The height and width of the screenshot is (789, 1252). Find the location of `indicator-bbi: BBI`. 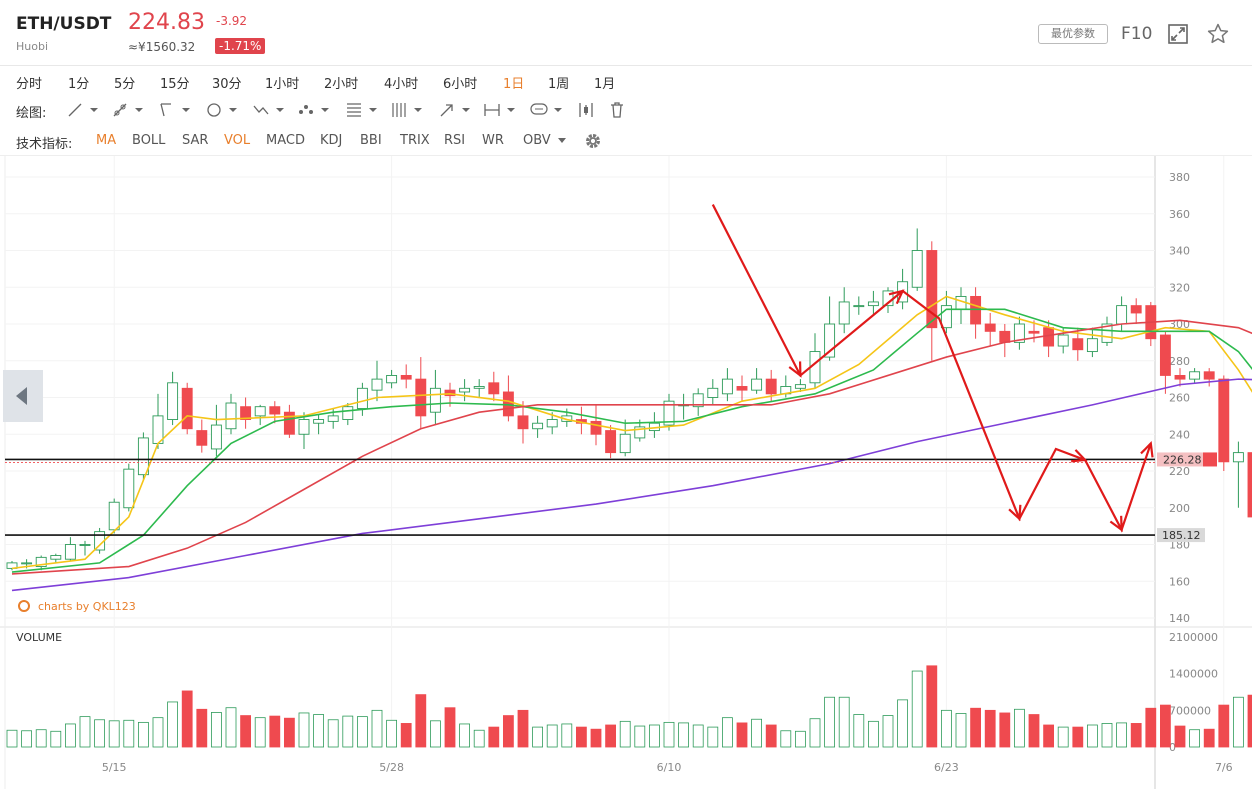

indicator-bbi: BBI is located at coordinates (371, 140).